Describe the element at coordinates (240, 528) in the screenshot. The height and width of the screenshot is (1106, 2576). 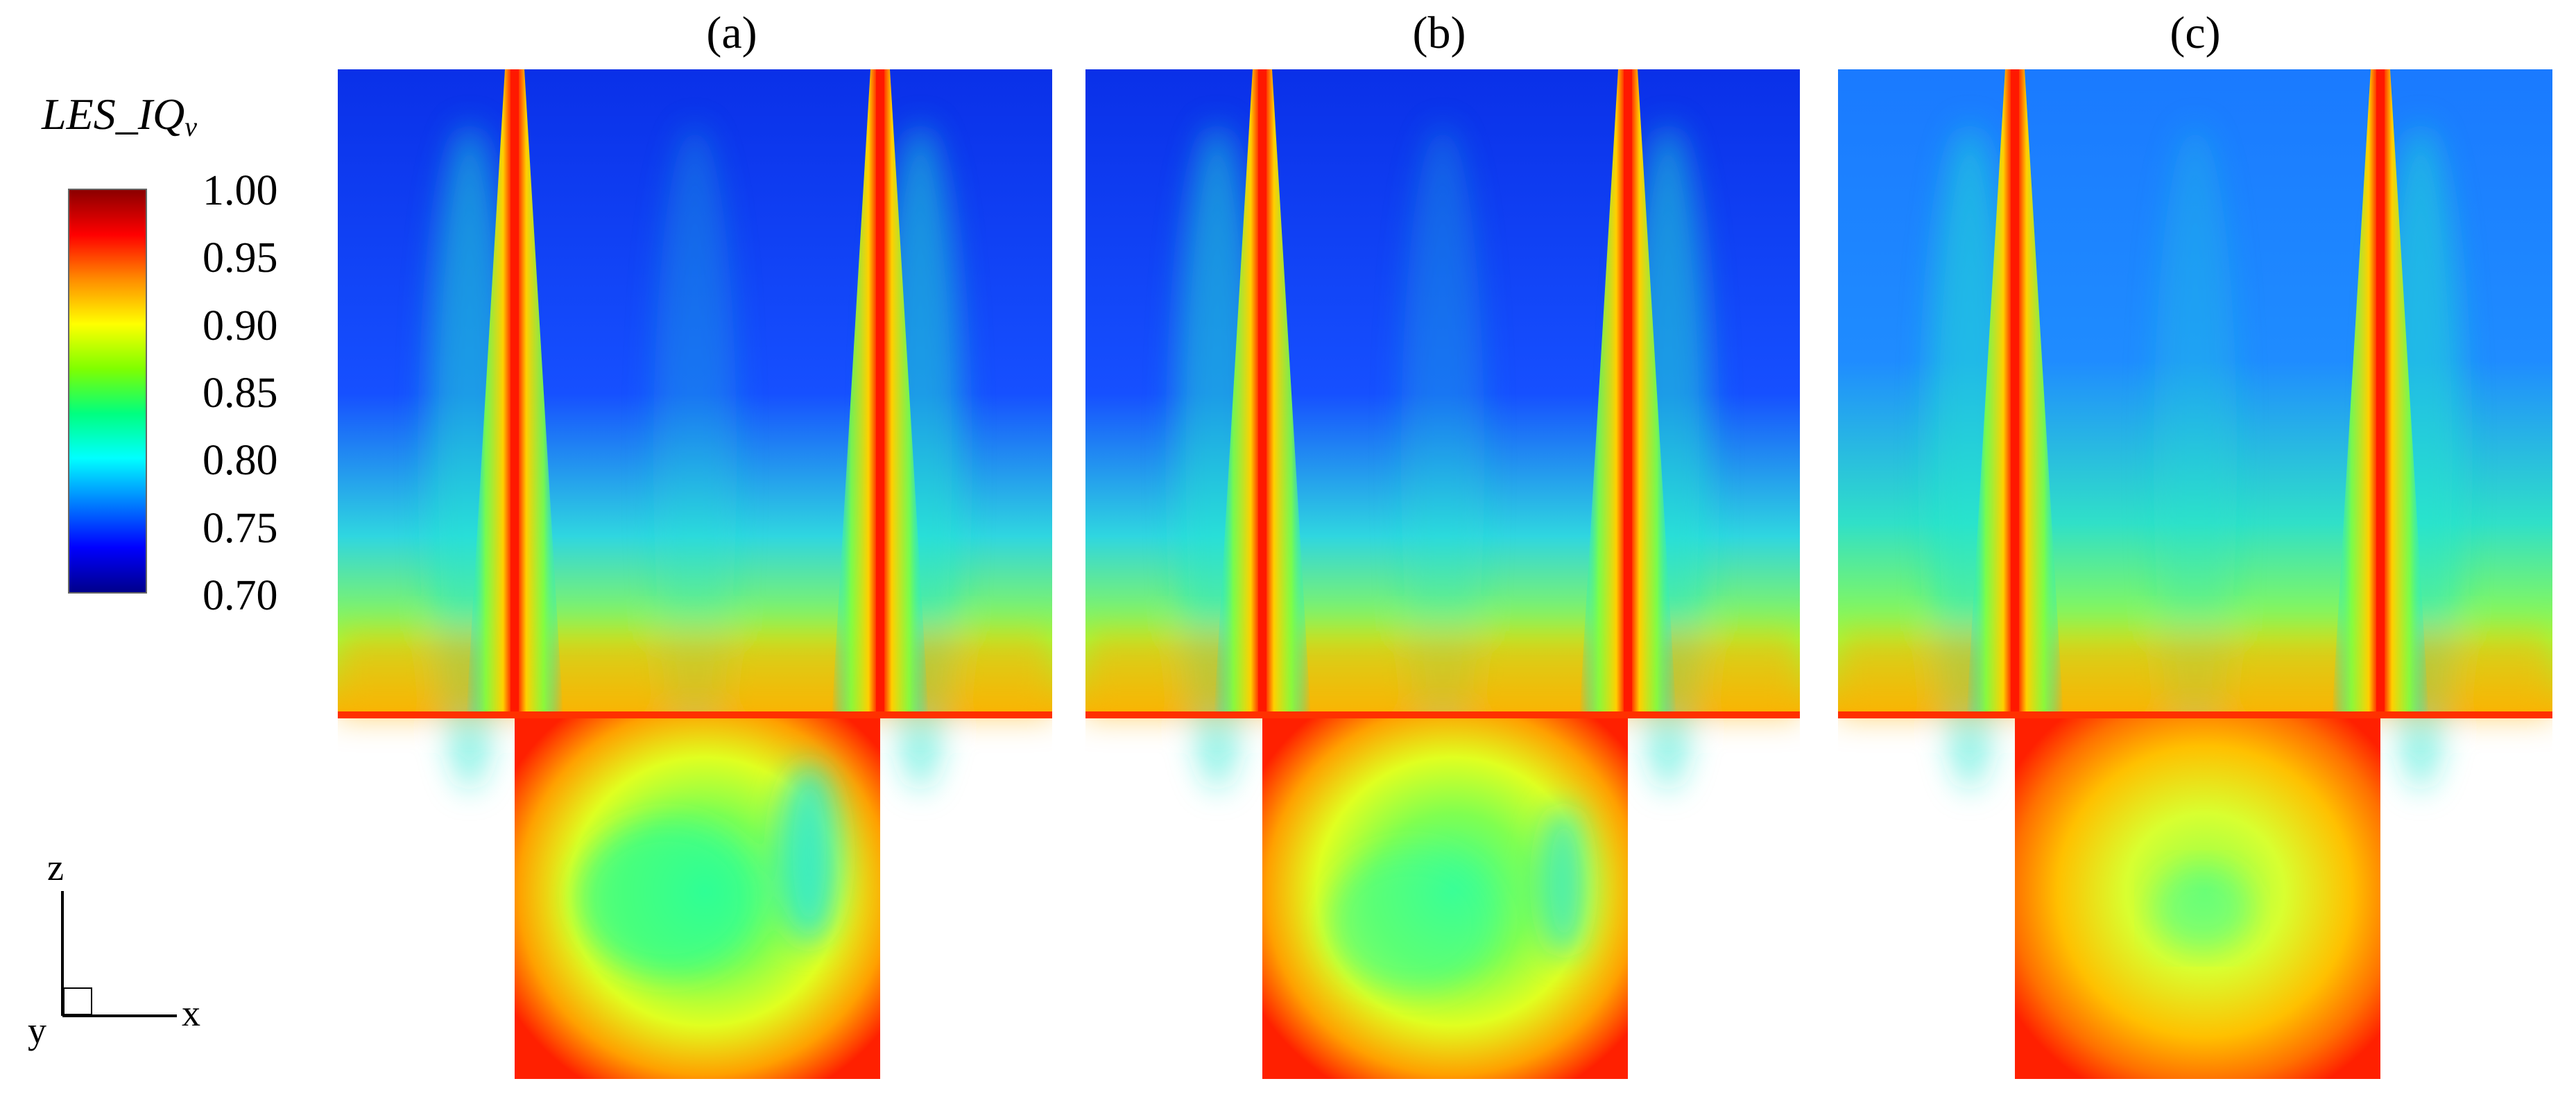
I see `colorbar-tick-label: 0.75` at that location.